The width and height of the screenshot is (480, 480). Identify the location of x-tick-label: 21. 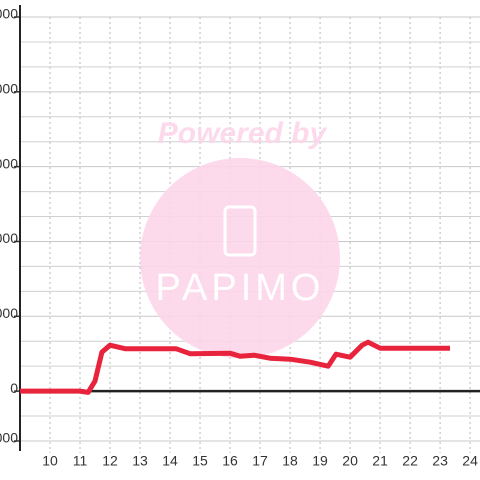
(380, 461).